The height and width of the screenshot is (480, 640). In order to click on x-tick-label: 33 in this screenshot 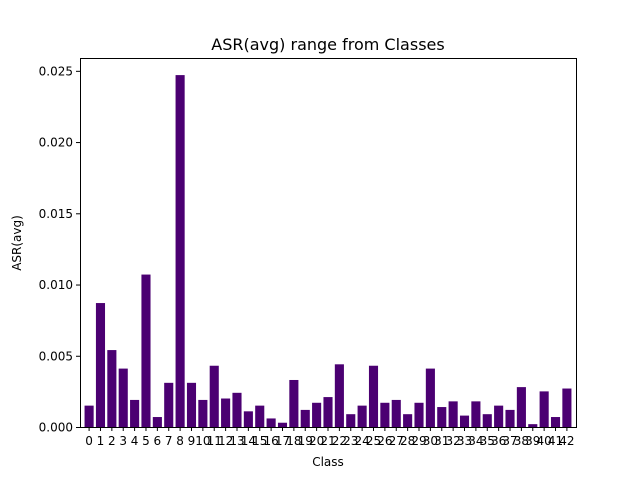, I will do `click(464, 441)`.